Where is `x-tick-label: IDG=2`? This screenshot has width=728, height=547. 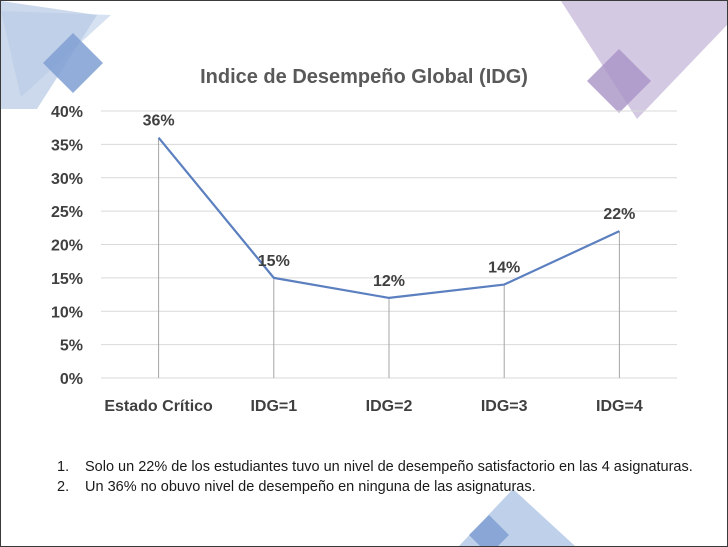
x-tick-label: IDG=2 is located at coordinates (389, 406).